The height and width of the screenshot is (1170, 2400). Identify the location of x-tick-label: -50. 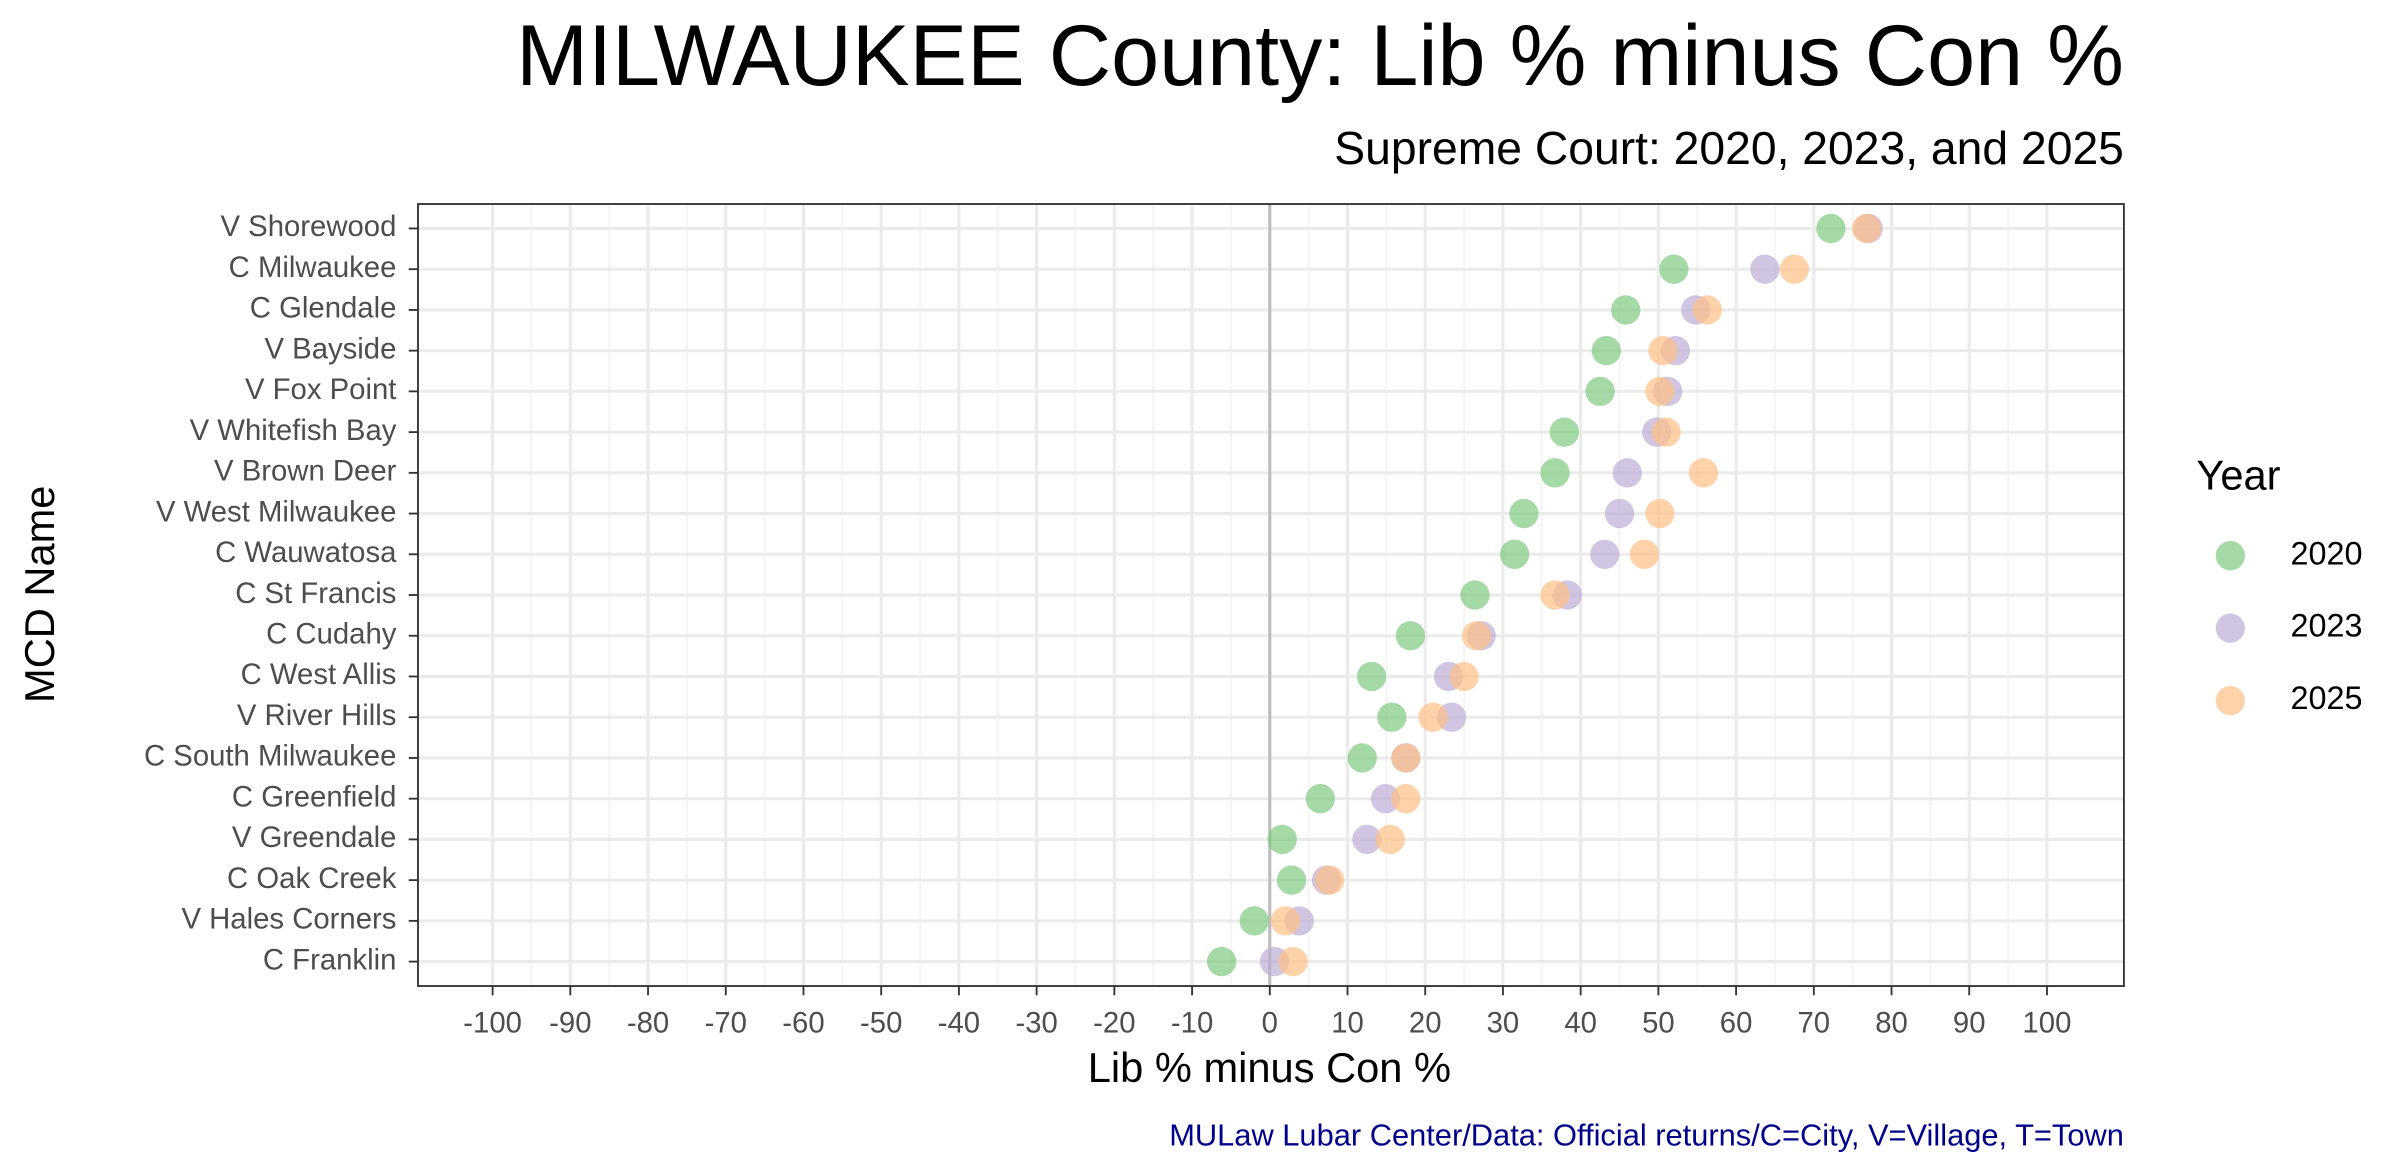
(881, 1022).